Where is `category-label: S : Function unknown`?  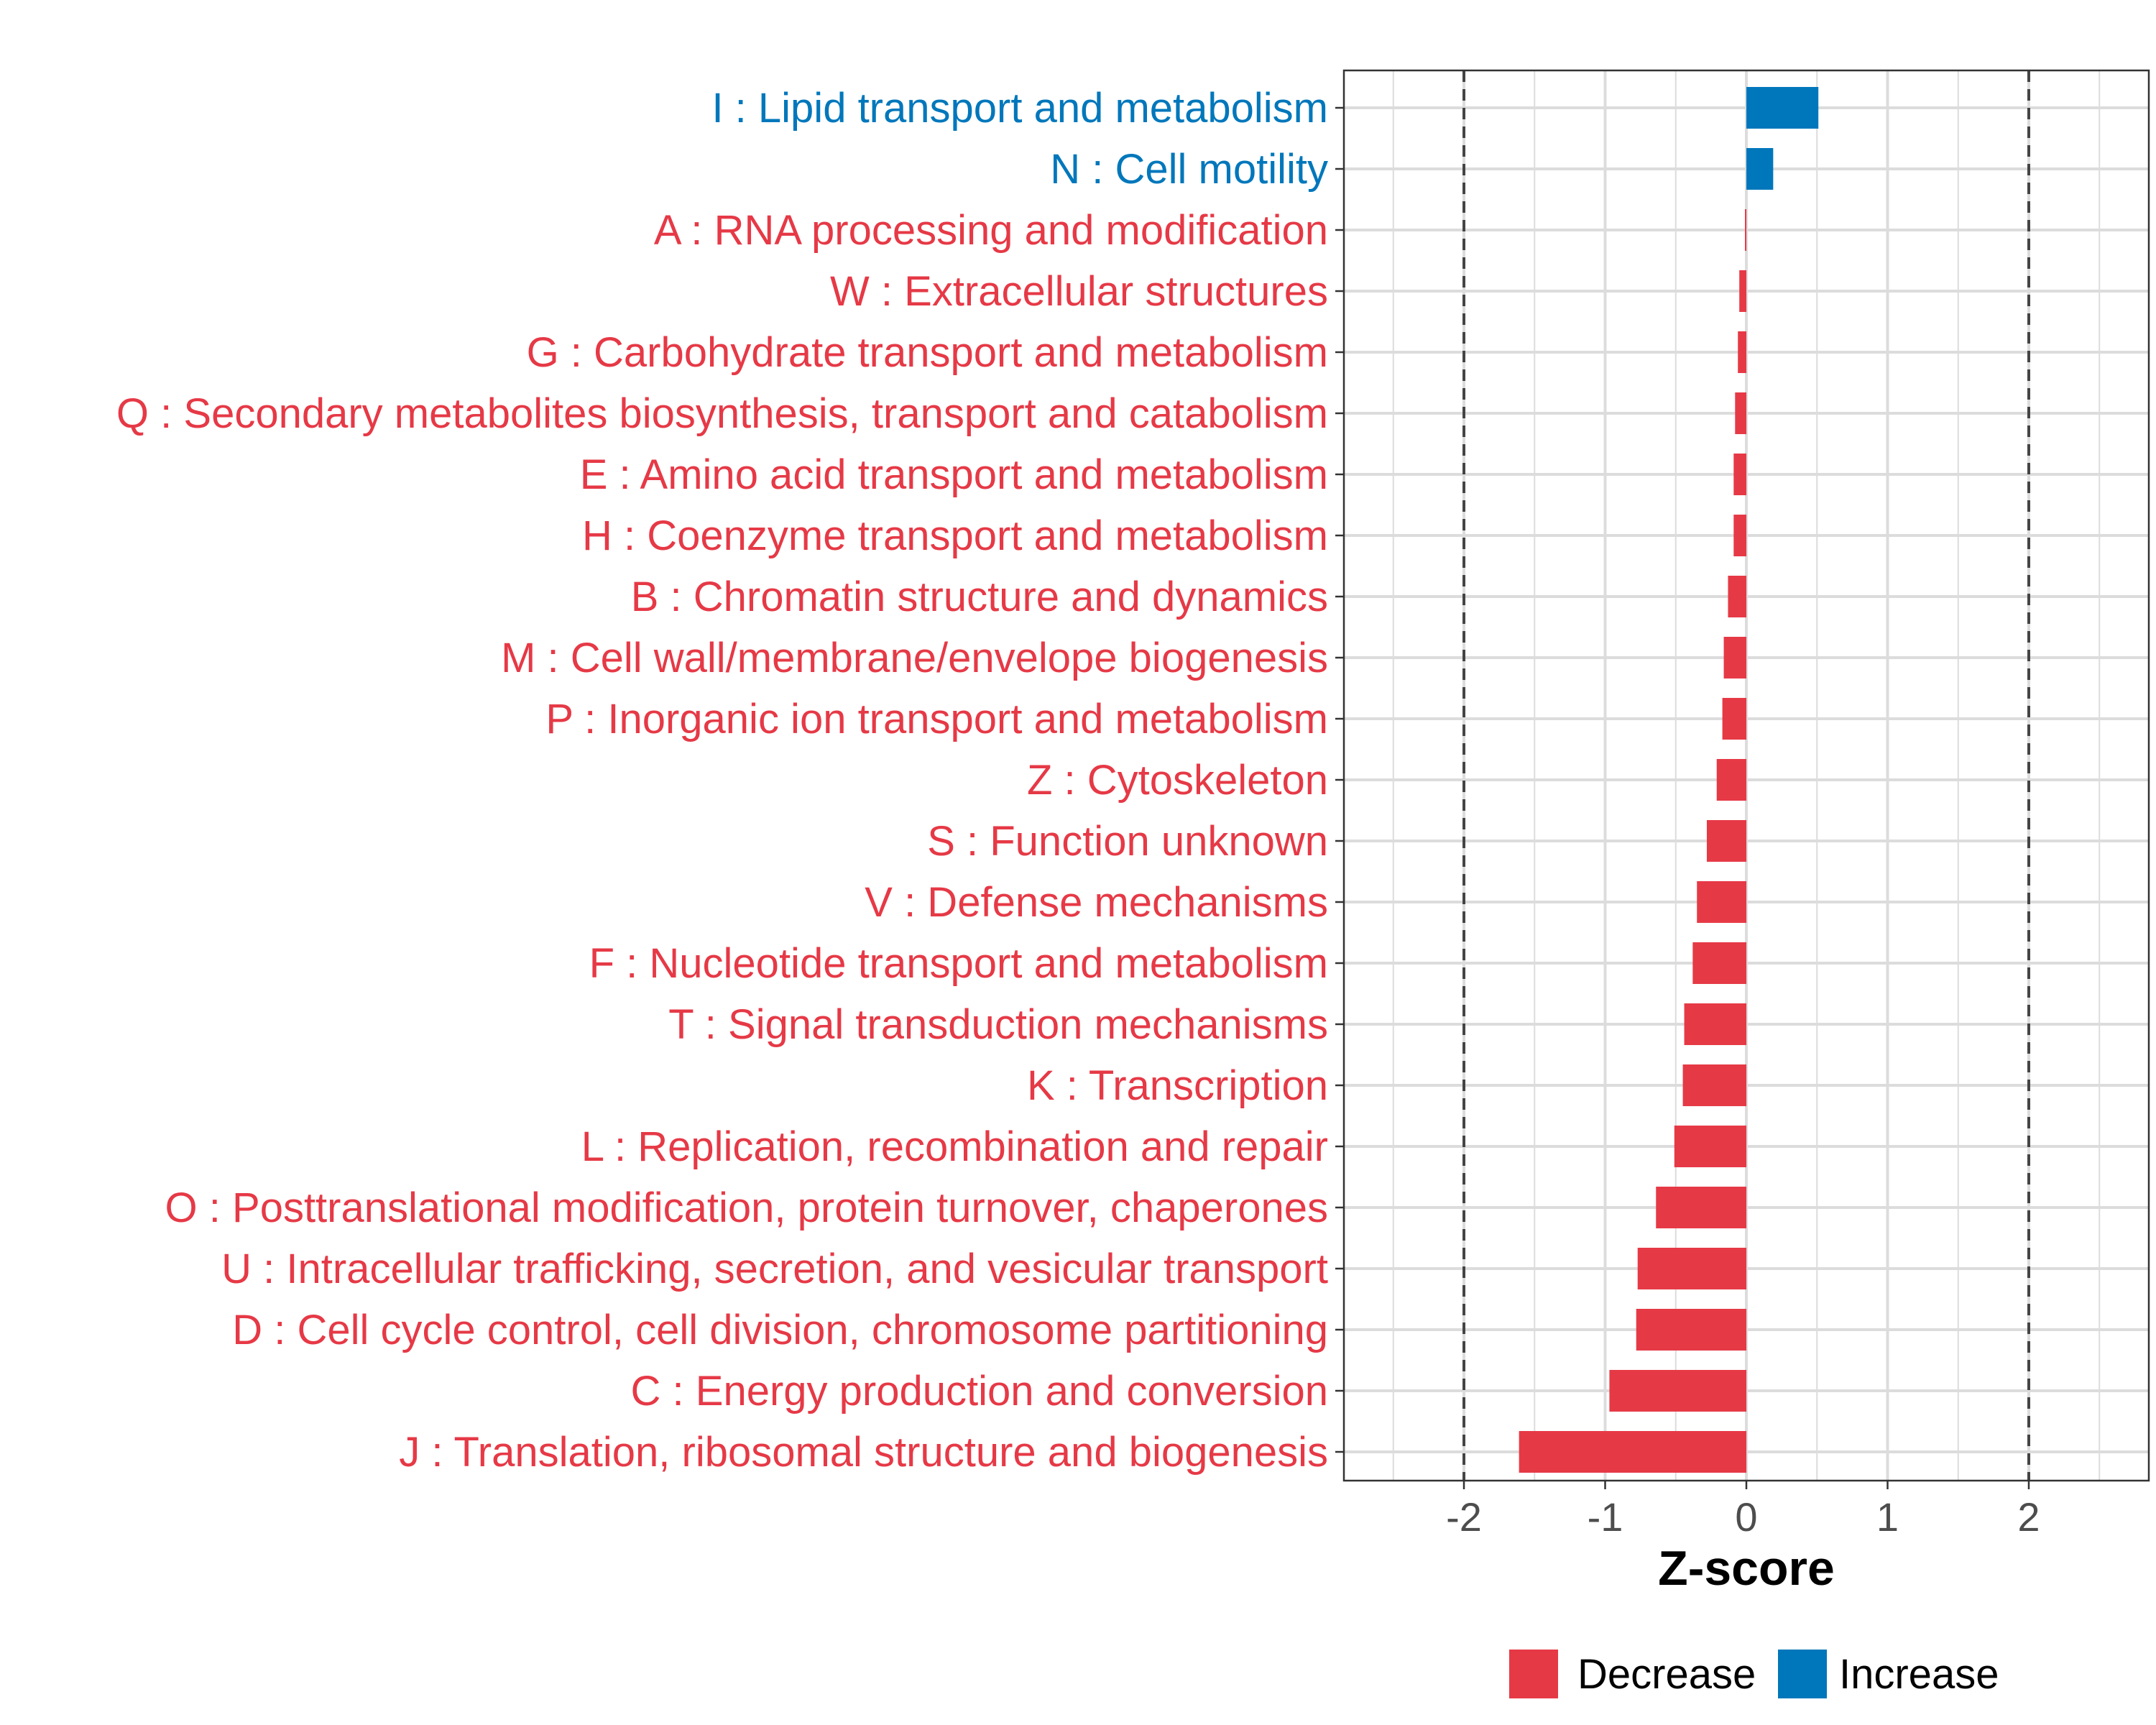
category-label: S : Function unknown is located at coordinates (1127, 841).